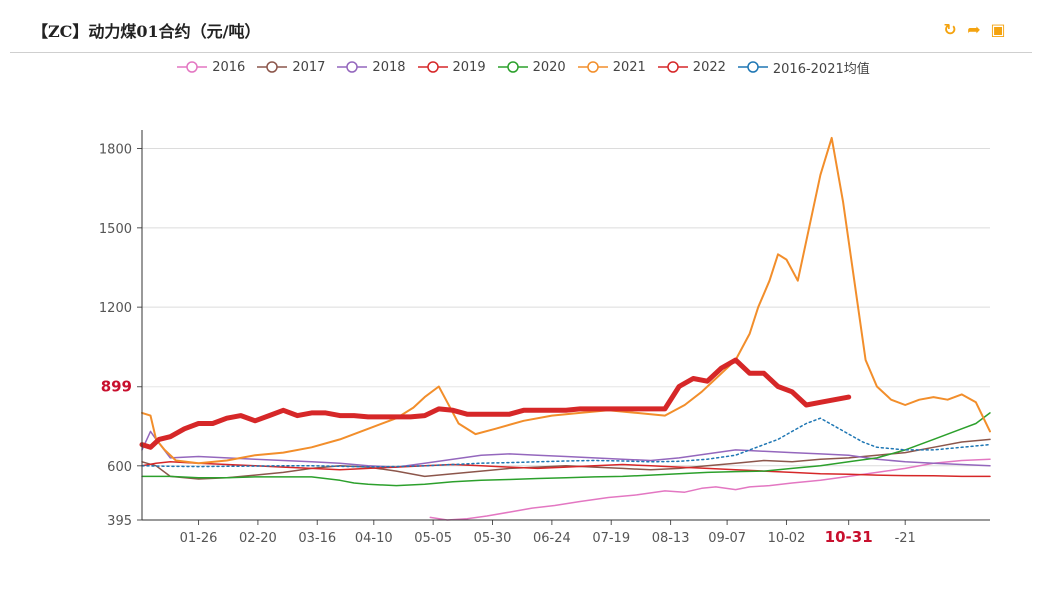  I want to click on x-tick-highlight: 10-31, so click(849, 537).